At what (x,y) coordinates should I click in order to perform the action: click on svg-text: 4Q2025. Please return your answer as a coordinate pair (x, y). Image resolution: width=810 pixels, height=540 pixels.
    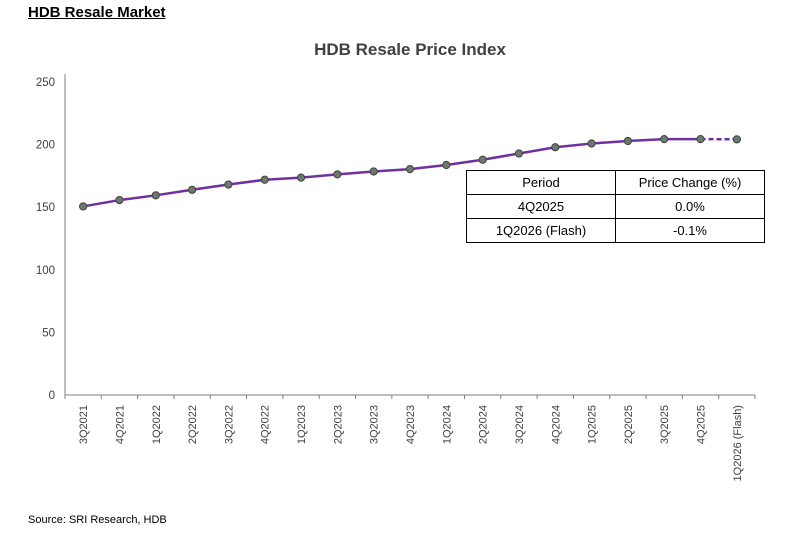
    Looking at the image, I should click on (702, 424).